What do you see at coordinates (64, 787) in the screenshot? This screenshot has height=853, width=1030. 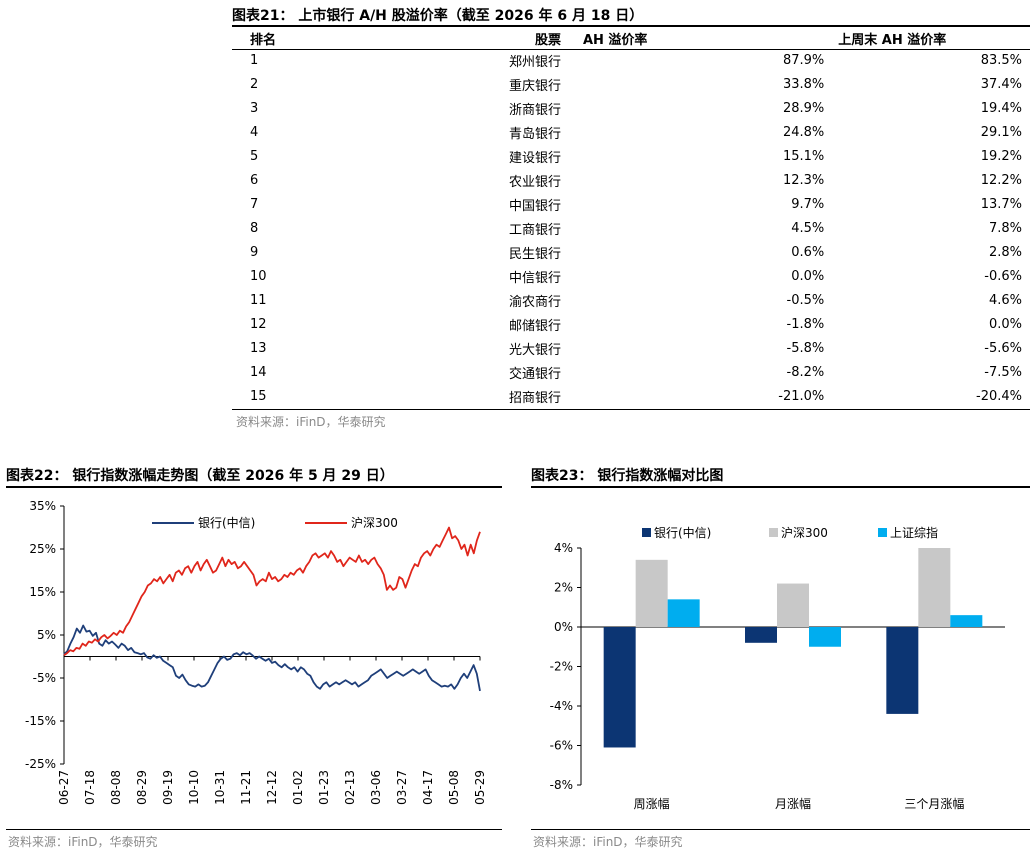 I see `x-tick-label: 06-27` at bounding box center [64, 787].